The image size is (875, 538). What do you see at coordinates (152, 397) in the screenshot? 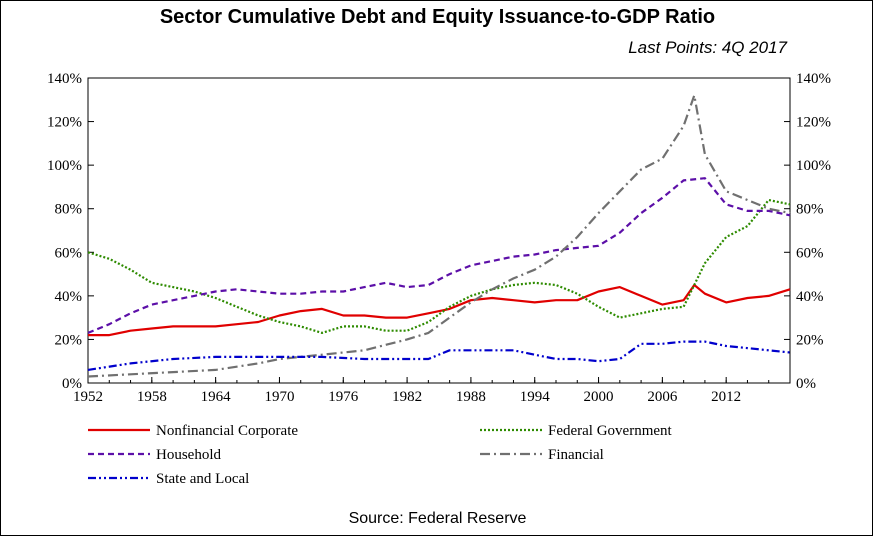
I see `x-tick-label: 1958` at bounding box center [152, 397].